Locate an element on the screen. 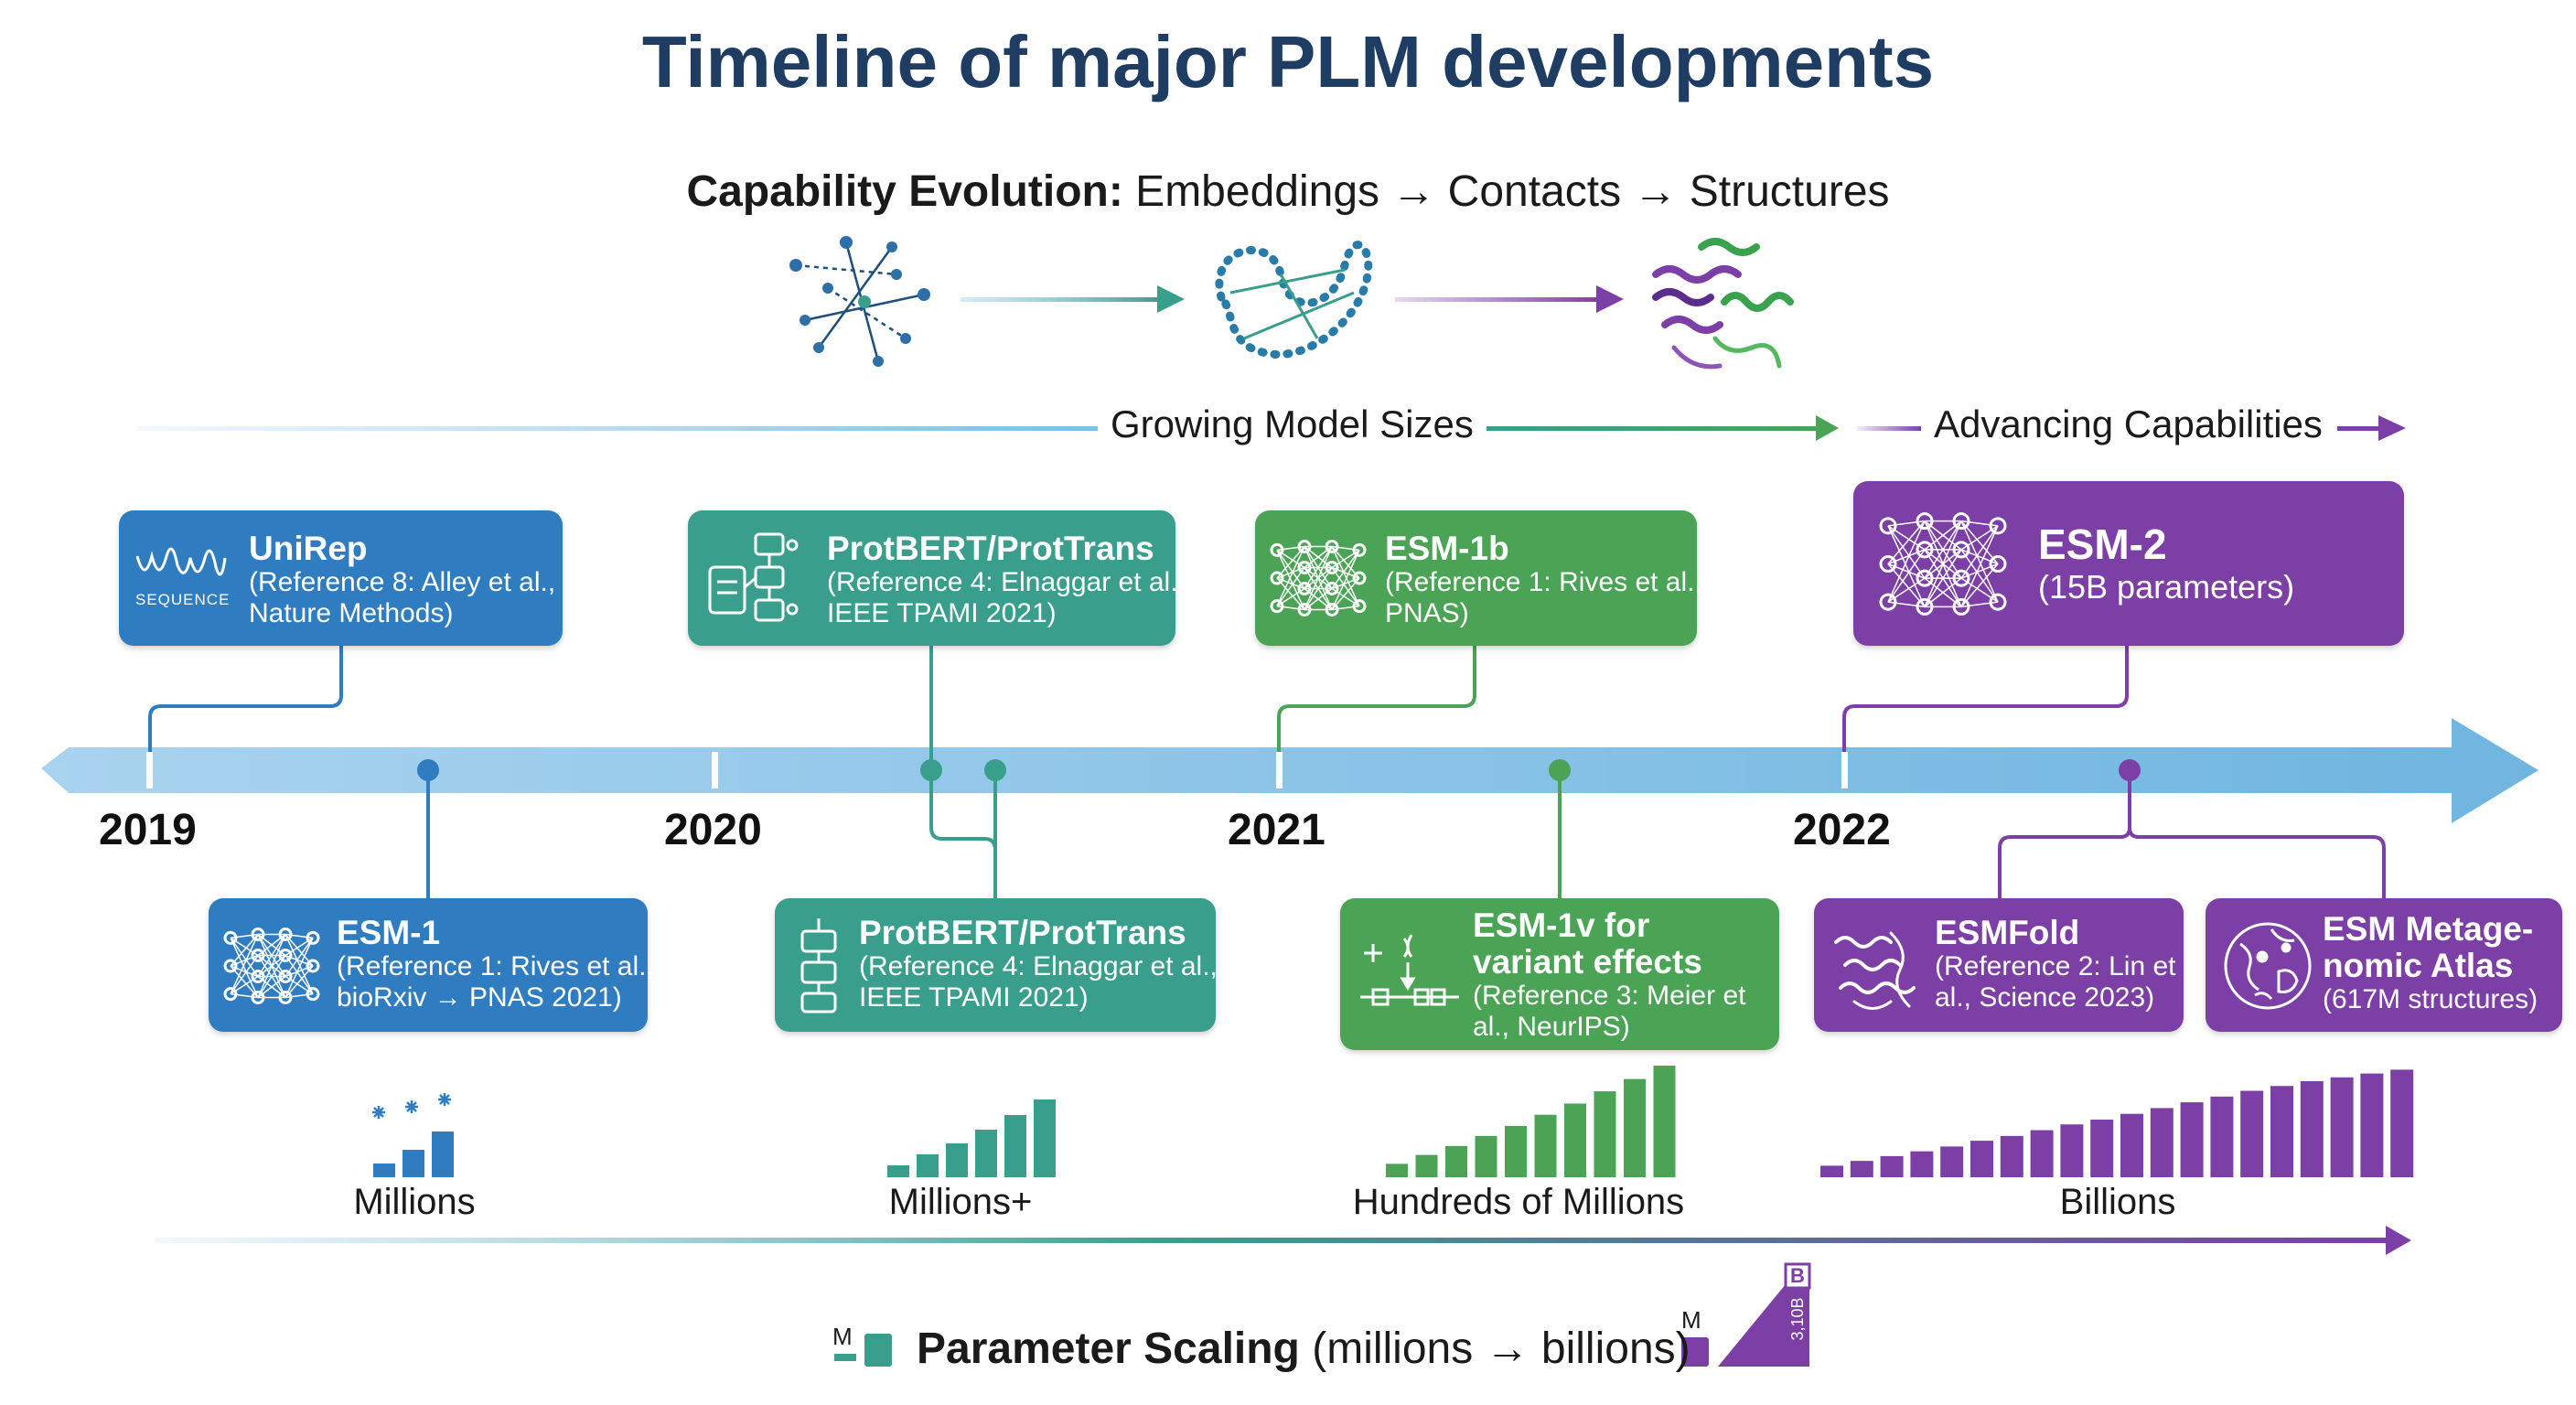  transformer-blocks-icon is located at coordinates (753, 577).